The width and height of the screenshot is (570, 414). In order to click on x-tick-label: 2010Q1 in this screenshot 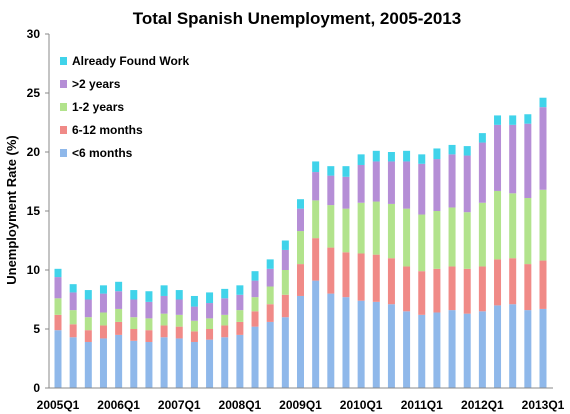, I will do `click(361, 405)`.